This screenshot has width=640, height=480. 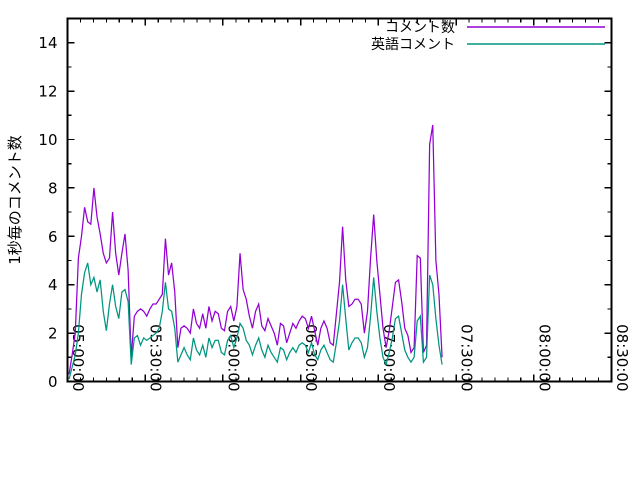 I want to click on x-axis-tick-label: 07:30:00, so click(x=467, y=357).